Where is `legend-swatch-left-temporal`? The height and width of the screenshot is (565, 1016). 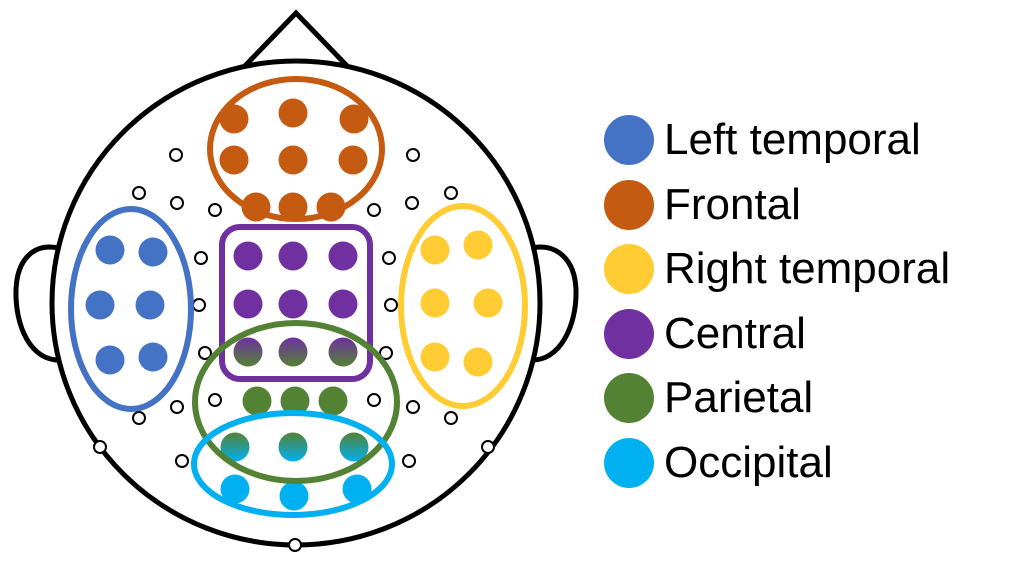 legend-swatch-left-temporal is located at coordinates (629, 140).